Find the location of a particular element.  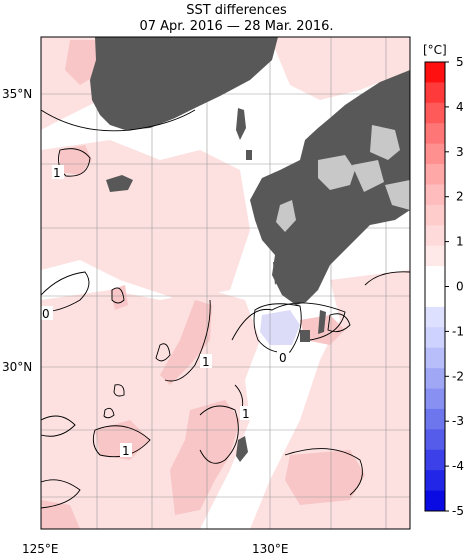

colorbar-ticks: 5 4 3 2 1 0 -1 -2 -3 -4 -5 is located at coordinates (454, 286).